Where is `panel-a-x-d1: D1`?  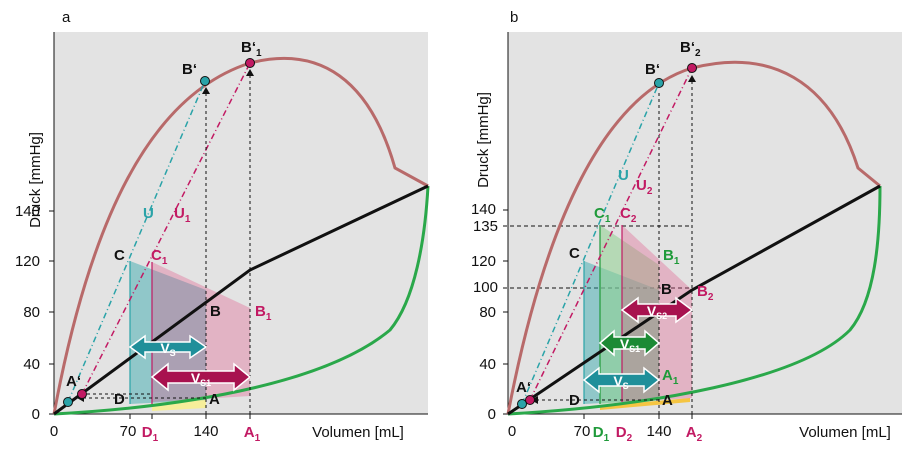
panel-a-x-d1: D1 is located at coordinates (150, 434).